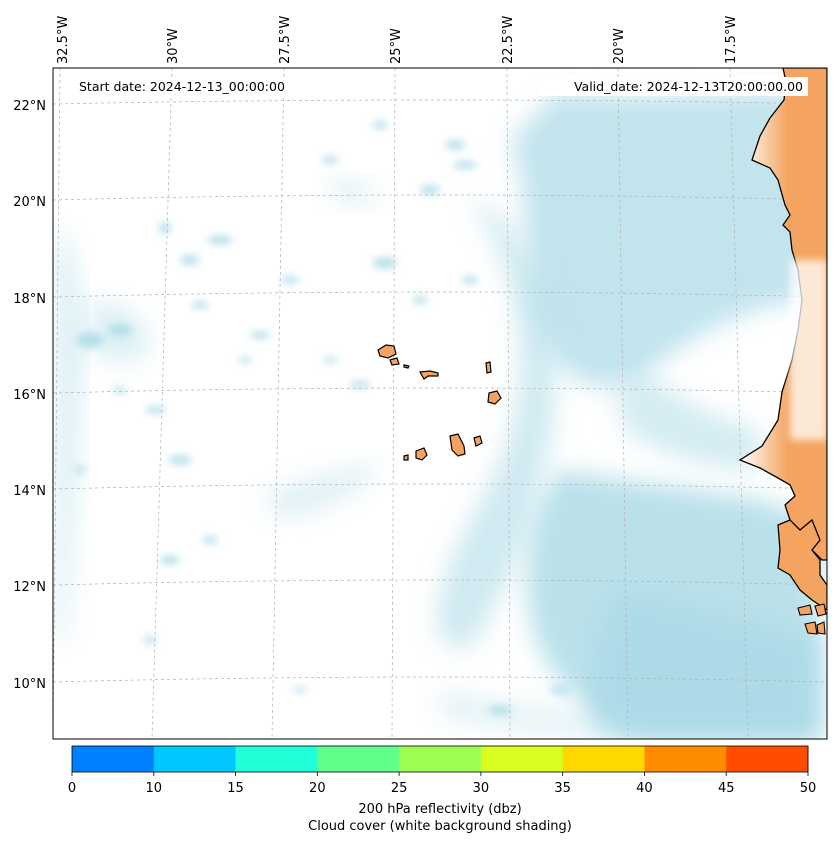  I want to click on colorbar-tick-label: 45, so click(726, 788).